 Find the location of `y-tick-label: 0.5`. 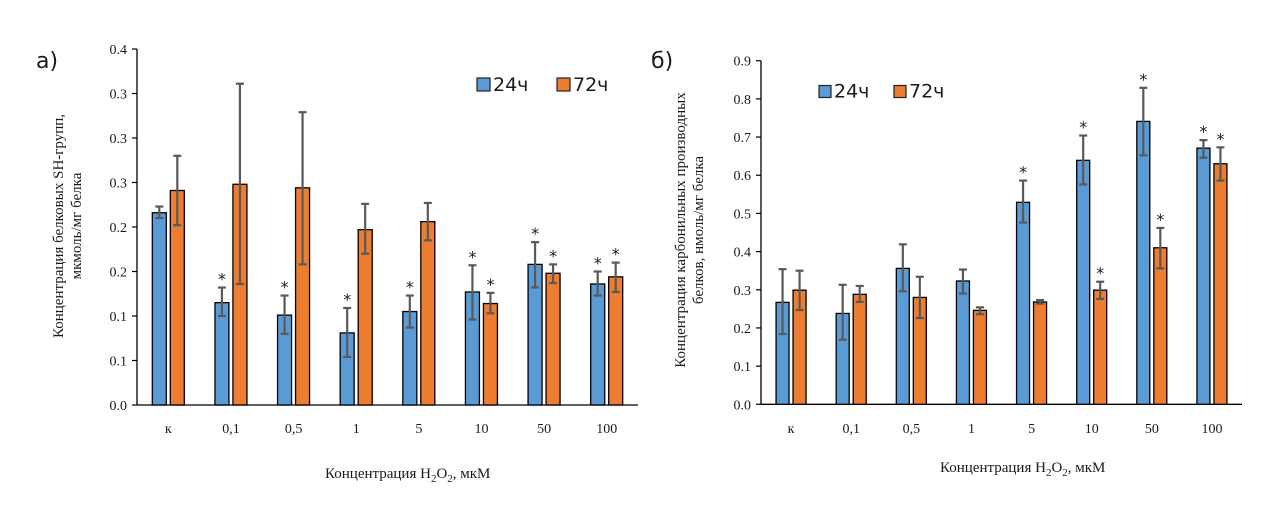

y-tick-label: 0.5 is located at coordinates (743, 214).